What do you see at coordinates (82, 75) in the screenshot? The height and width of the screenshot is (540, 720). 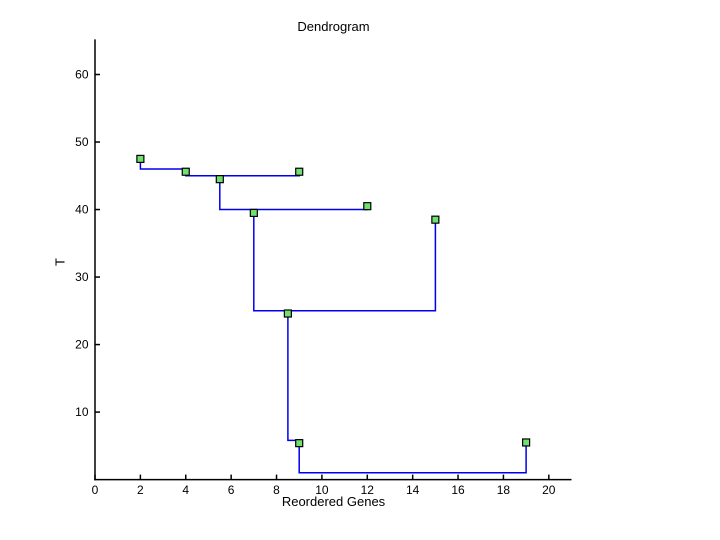 I see `y-tick-label: 60` at bounding box center [82, 75].